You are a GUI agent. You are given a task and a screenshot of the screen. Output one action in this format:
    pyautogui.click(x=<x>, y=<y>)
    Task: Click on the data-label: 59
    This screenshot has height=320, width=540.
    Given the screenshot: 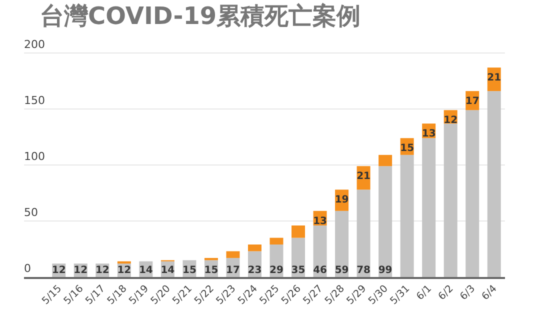 What is the action you would take?
    pyautogui.click(x=341, y=270)
    